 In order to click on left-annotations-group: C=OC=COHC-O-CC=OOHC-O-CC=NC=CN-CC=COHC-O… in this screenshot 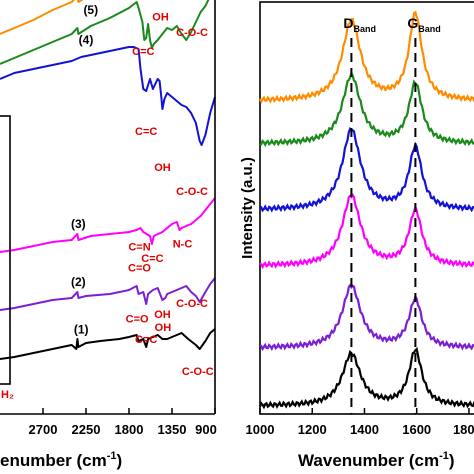, I will do `click(170, 194)`.